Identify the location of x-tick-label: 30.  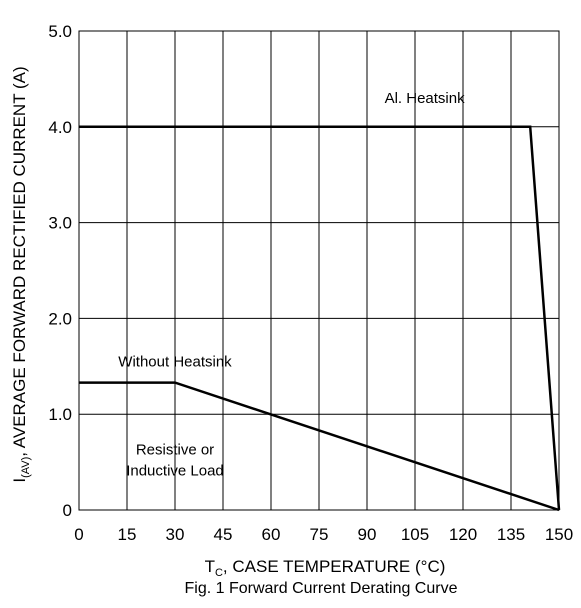
(175, 534).